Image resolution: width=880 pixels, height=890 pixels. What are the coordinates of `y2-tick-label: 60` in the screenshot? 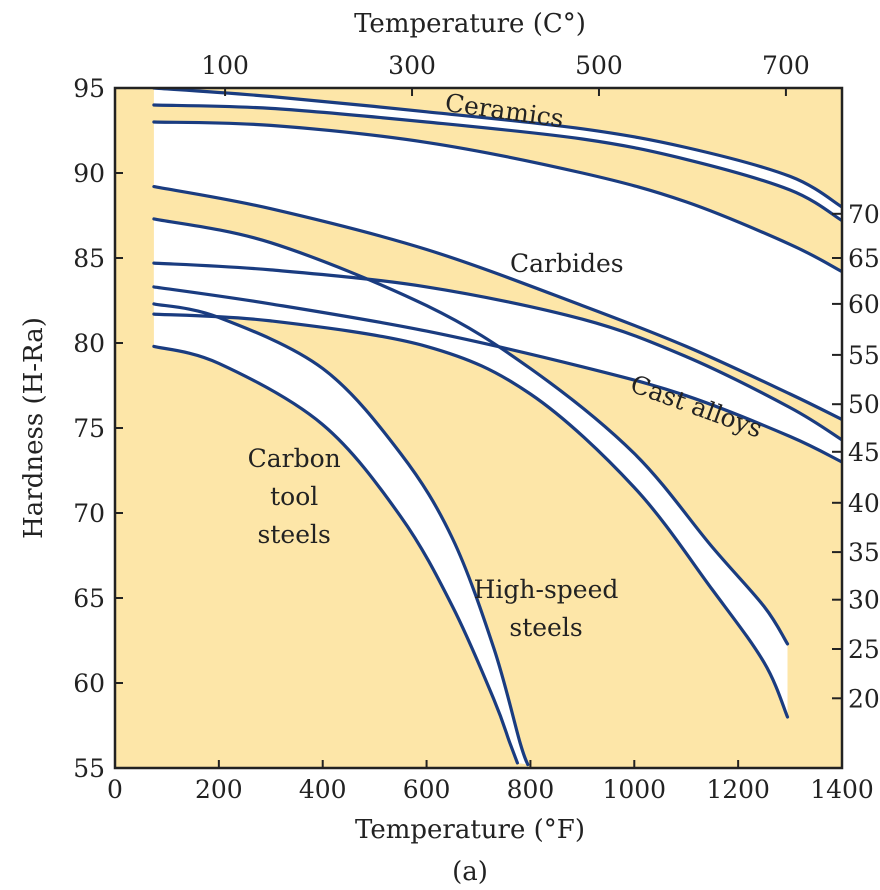 It's located at (864, 304).